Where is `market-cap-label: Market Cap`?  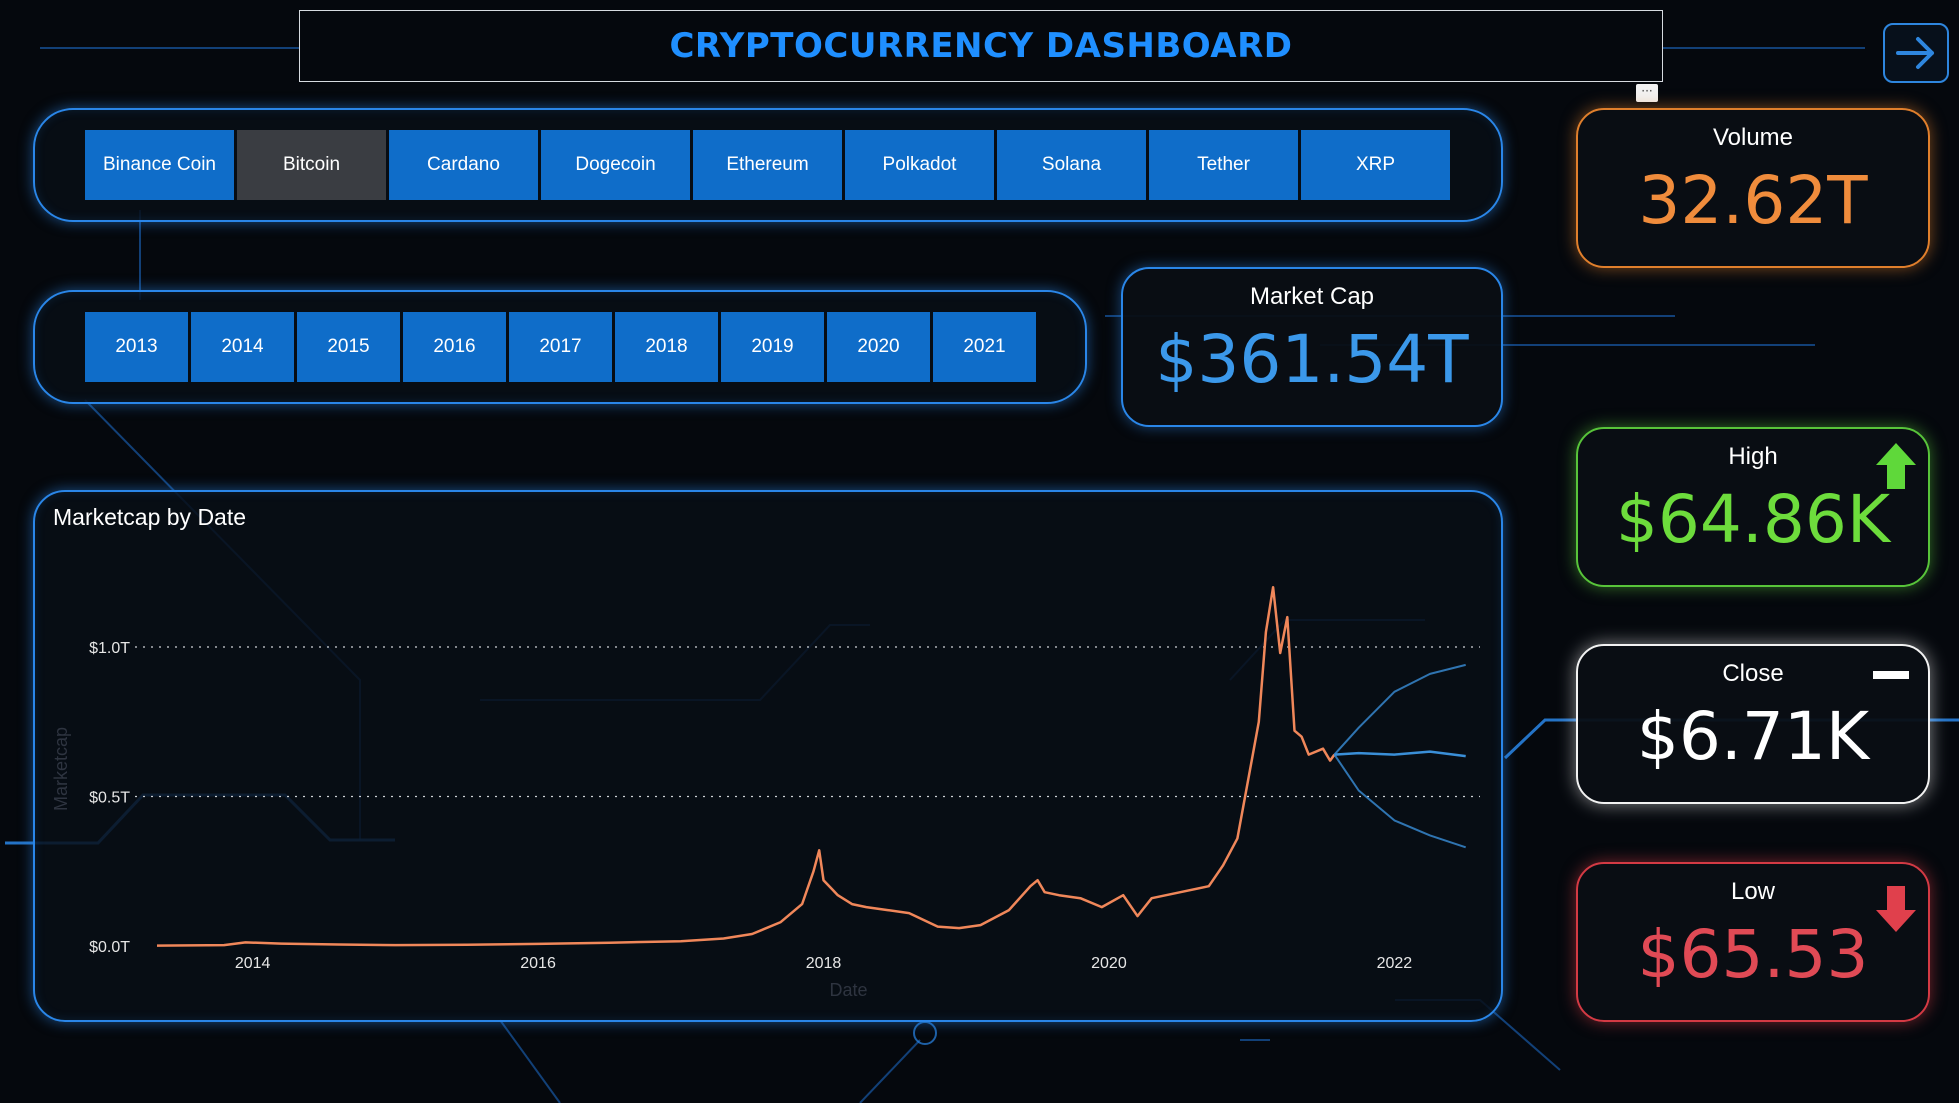
market-cap-label: Market Cap is located at coordinates (1312, 296).